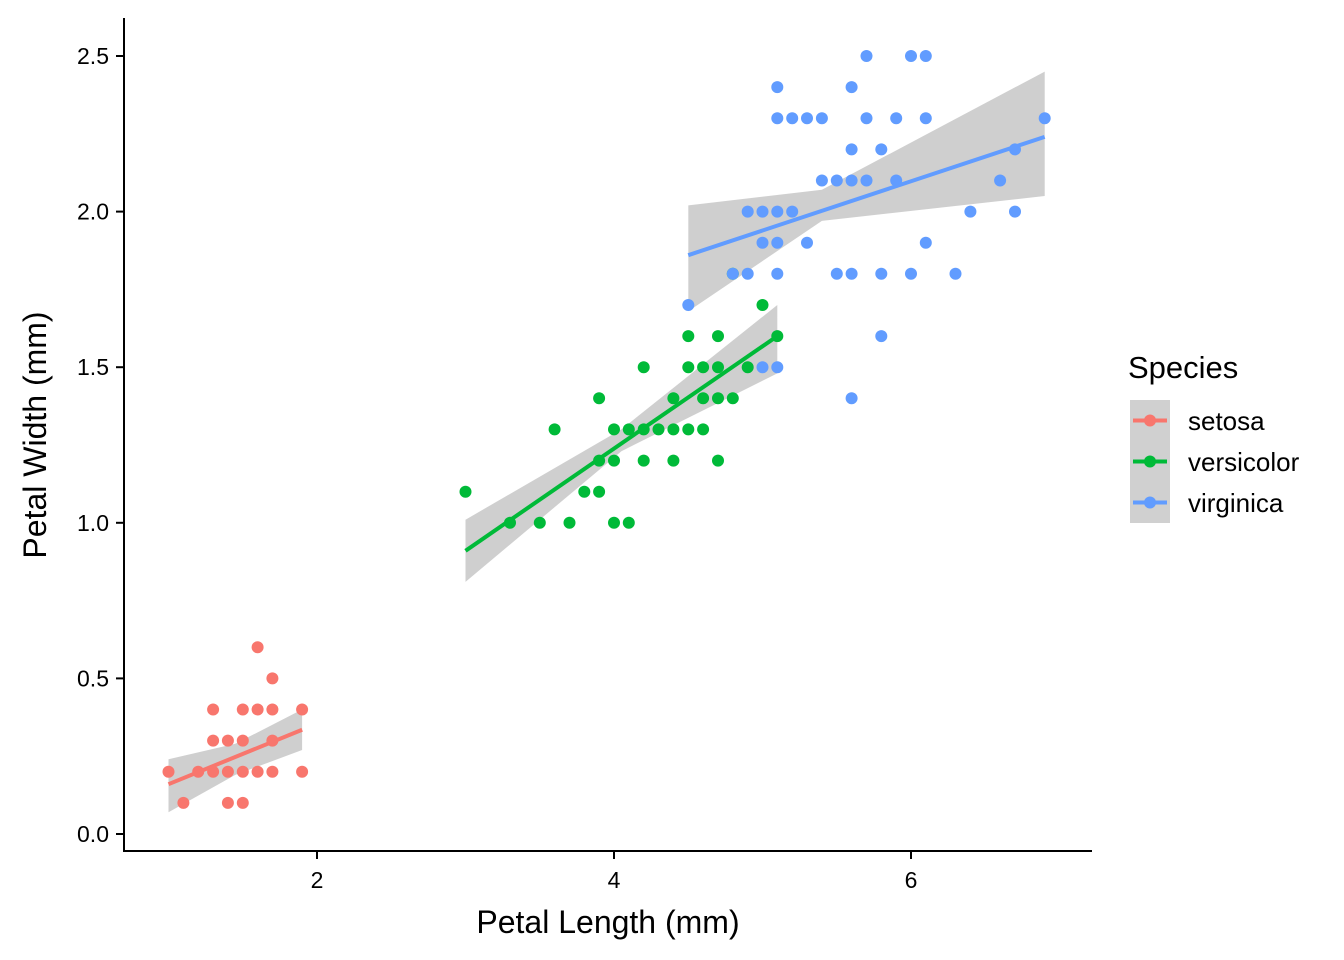  Describe the element at coordinates (93, 367) in the screenshot. I see `y-tick-label: 1.5` at that location.